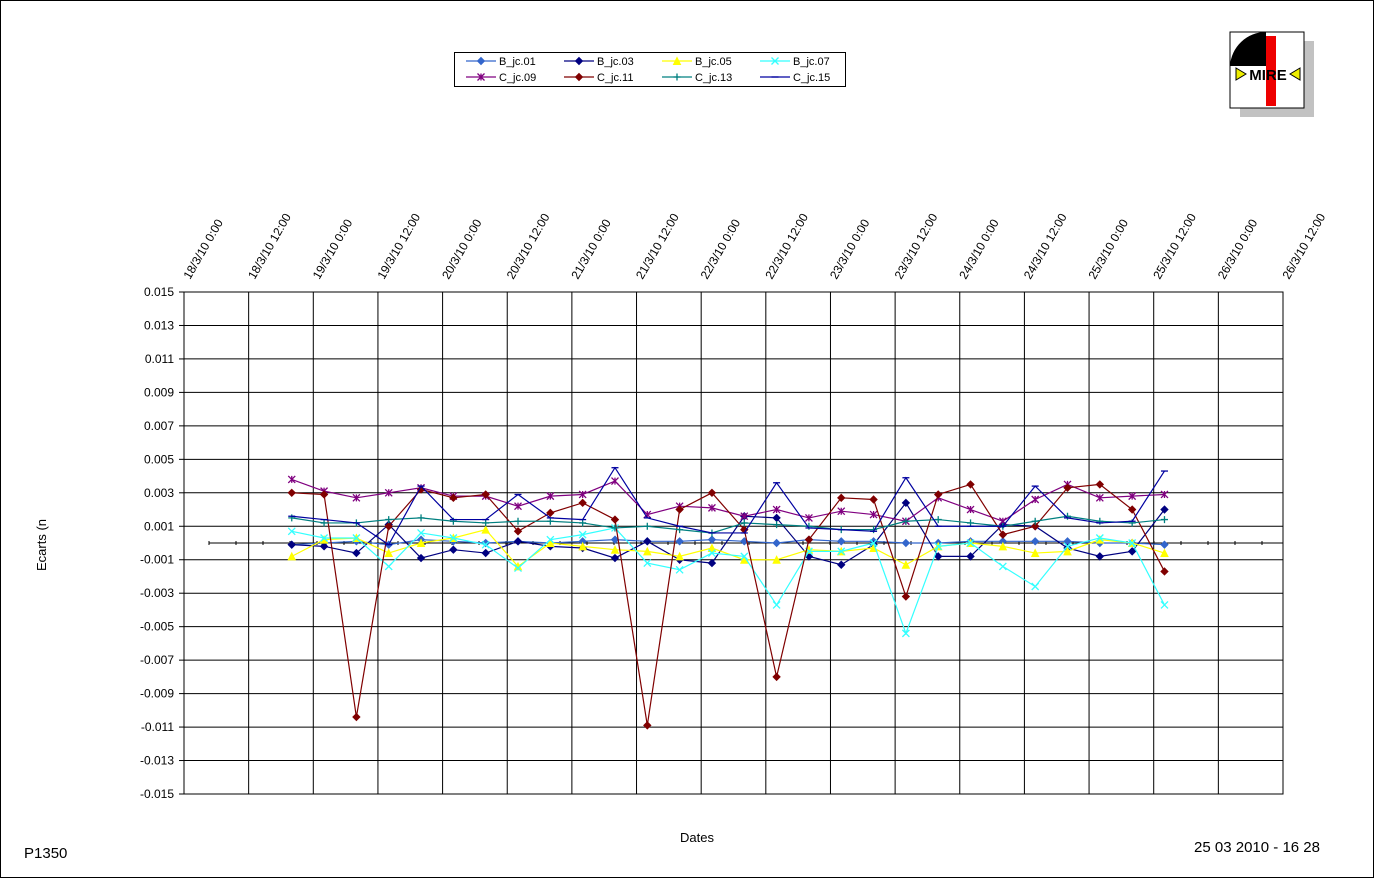 The height and width of the screenshot is (883, 1374). I want to click on series-line, so click(728, 581).